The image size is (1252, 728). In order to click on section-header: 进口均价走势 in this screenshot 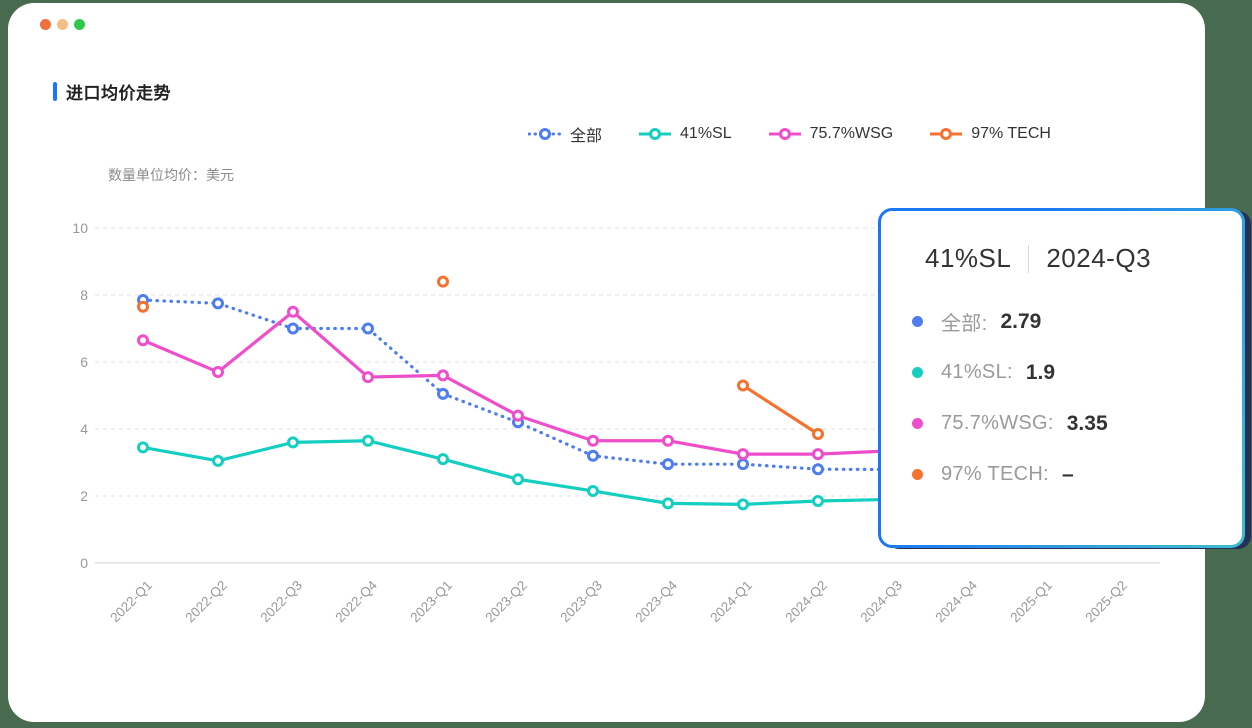, I will do `click(112, 91)`.